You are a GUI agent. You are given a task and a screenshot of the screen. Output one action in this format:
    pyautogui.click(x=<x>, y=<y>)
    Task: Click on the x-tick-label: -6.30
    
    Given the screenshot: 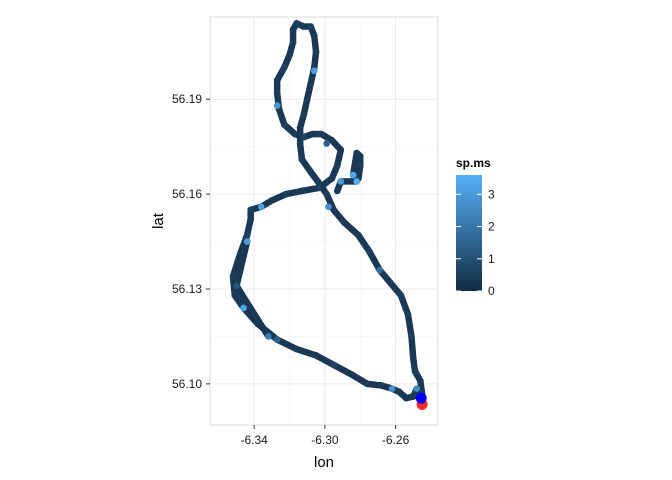 What is the action you would take?
    pyautogui.click(x=325, y=440)
    